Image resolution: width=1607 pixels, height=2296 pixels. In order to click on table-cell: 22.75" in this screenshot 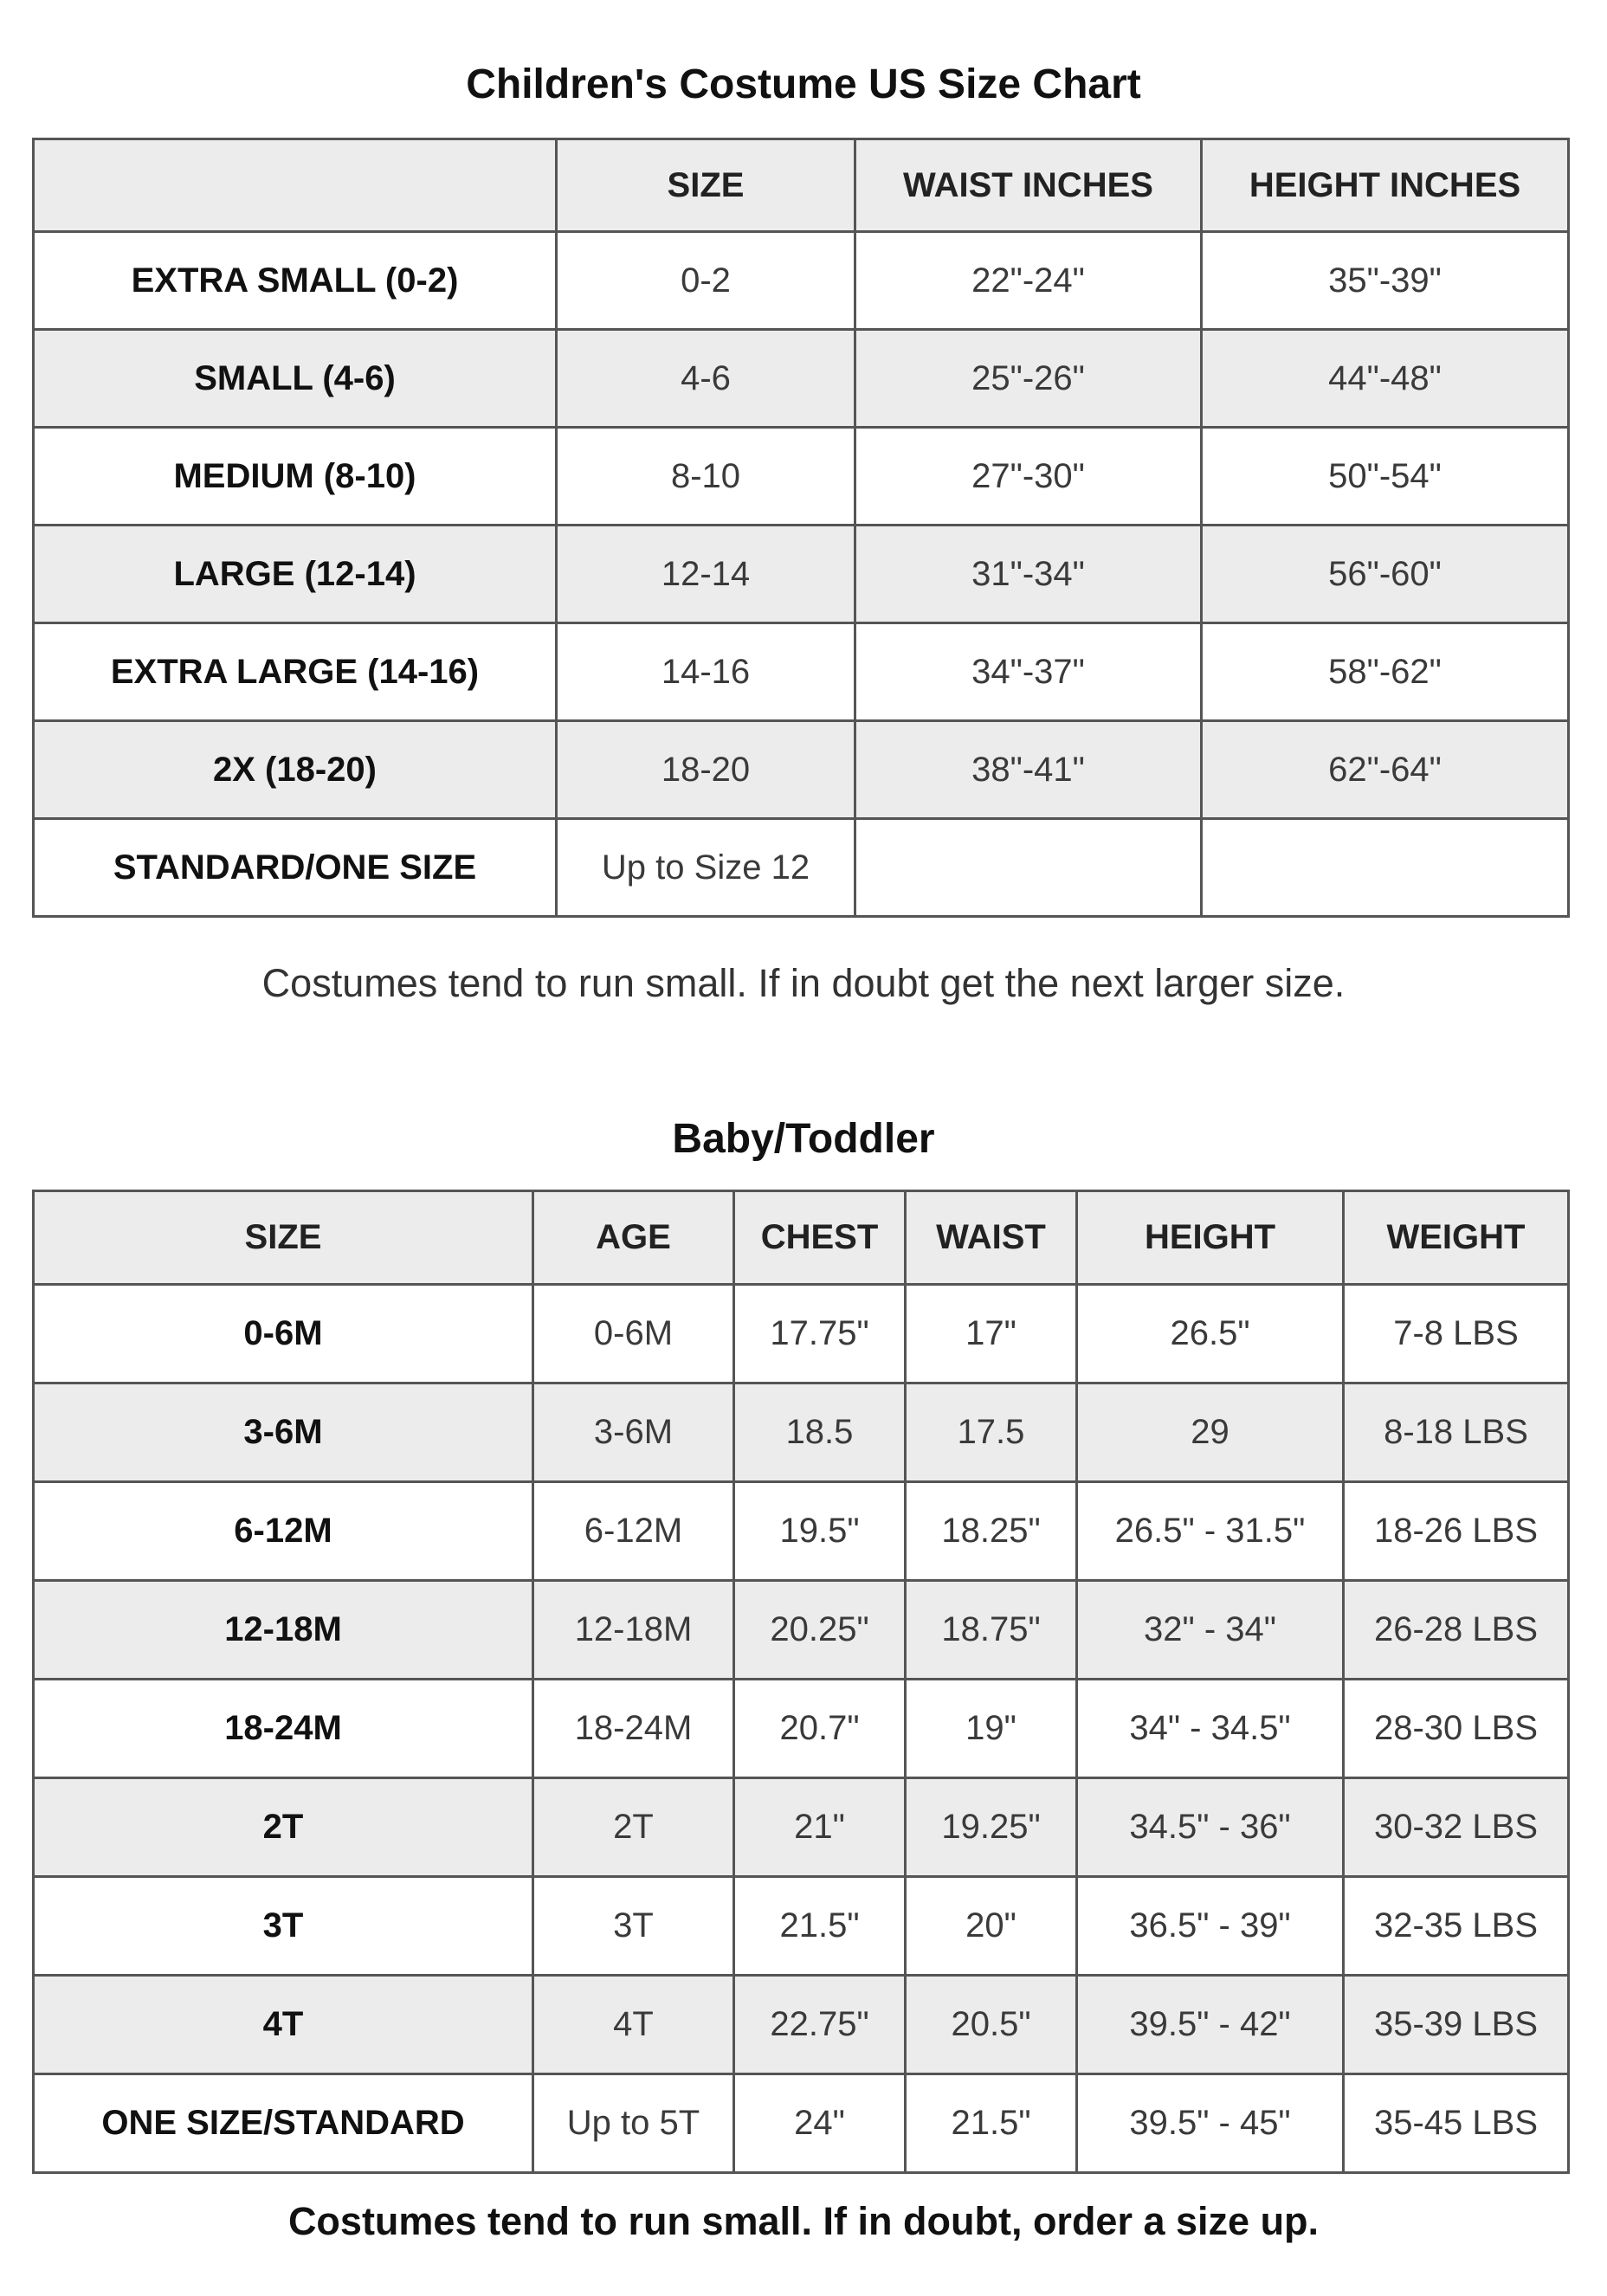, I will do `click(820, 2025)`.